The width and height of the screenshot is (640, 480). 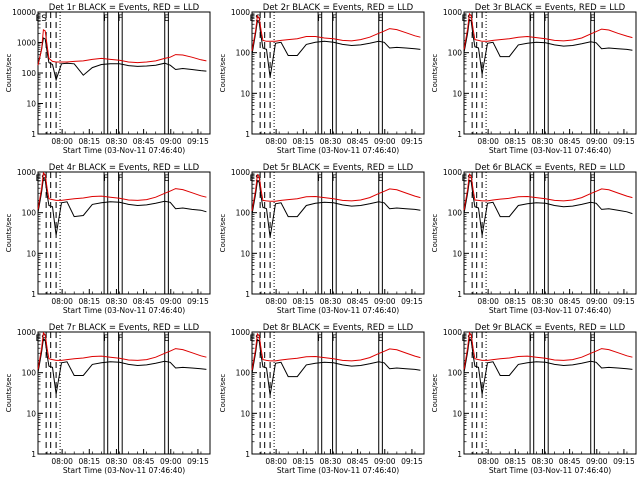 I want to click on y-tick-label: 10, so click(x=31, y=413).